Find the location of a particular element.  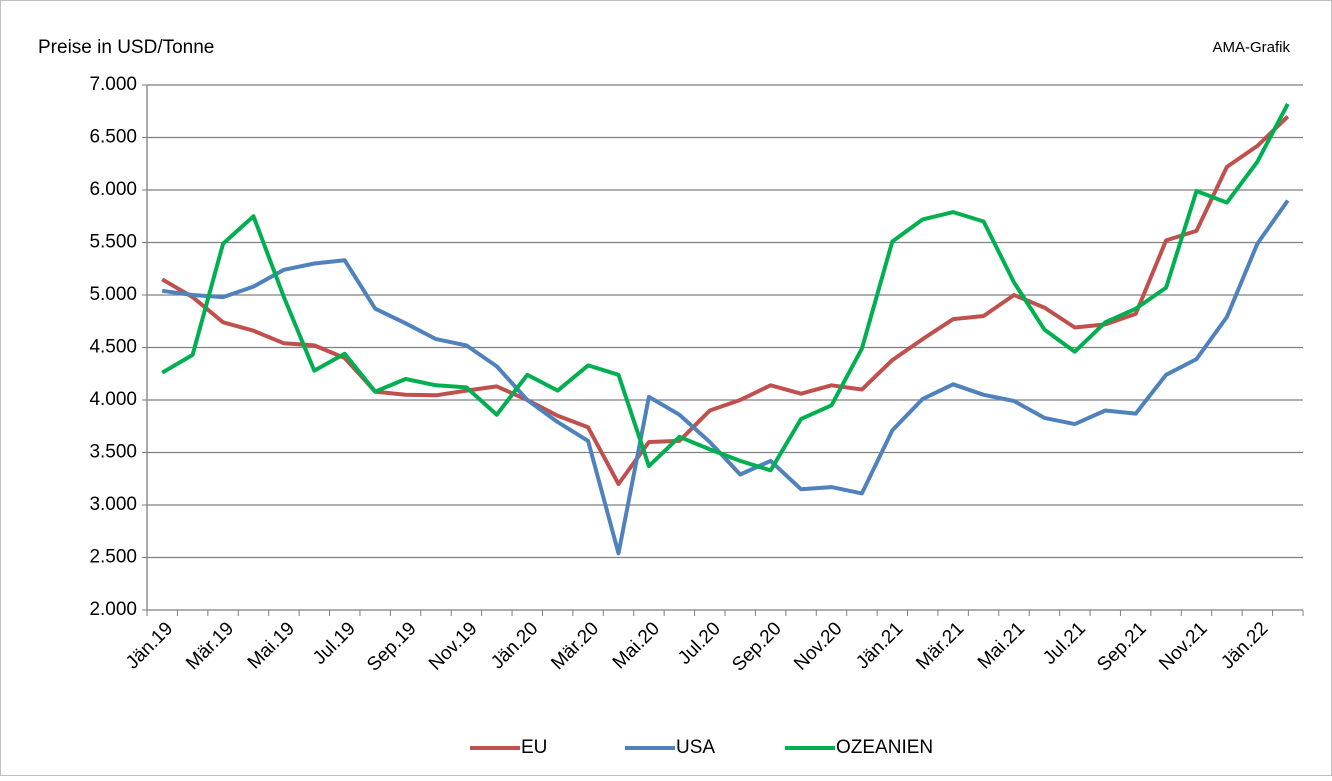

y-tick-label: 4.000 is located at coordinates (113, 399).